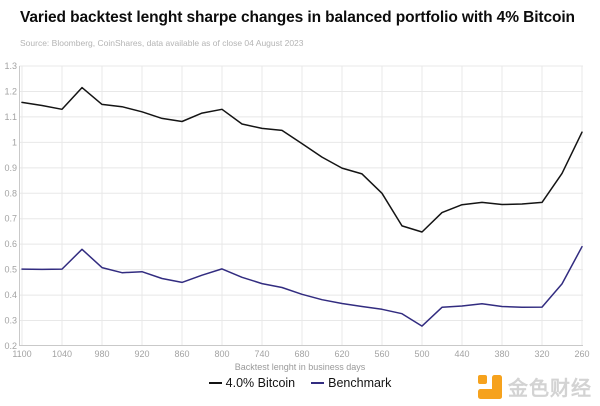 This screenshot has width=600, height=406. I want to click on legend-label-bitcoin: 4.0% Bitcoin, so click(260, 383).